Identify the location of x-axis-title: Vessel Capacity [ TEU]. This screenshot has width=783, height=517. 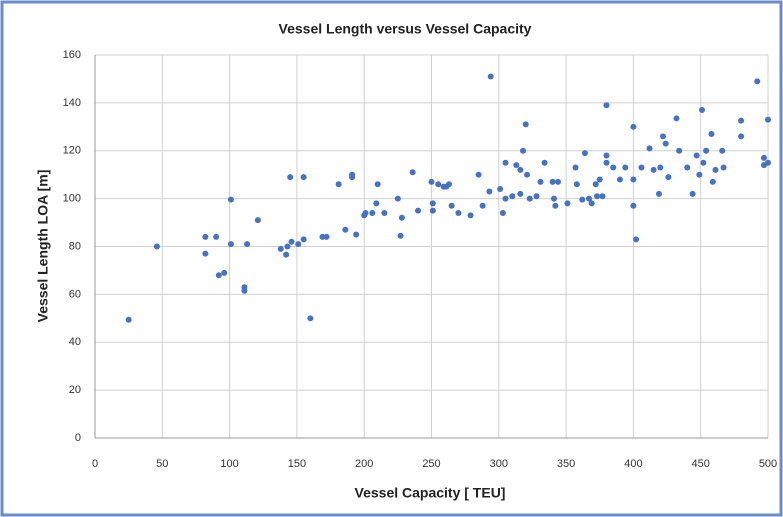
(430, 493).